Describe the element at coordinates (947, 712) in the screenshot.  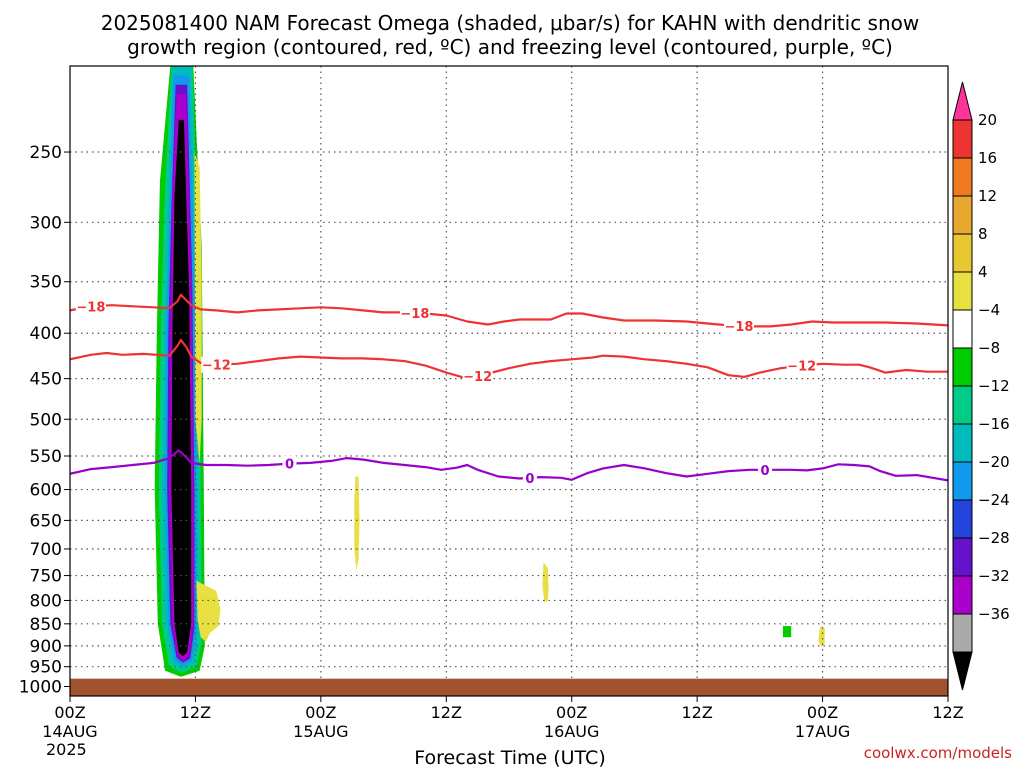
I see `x-tick-label-84: 12Z` at that location.